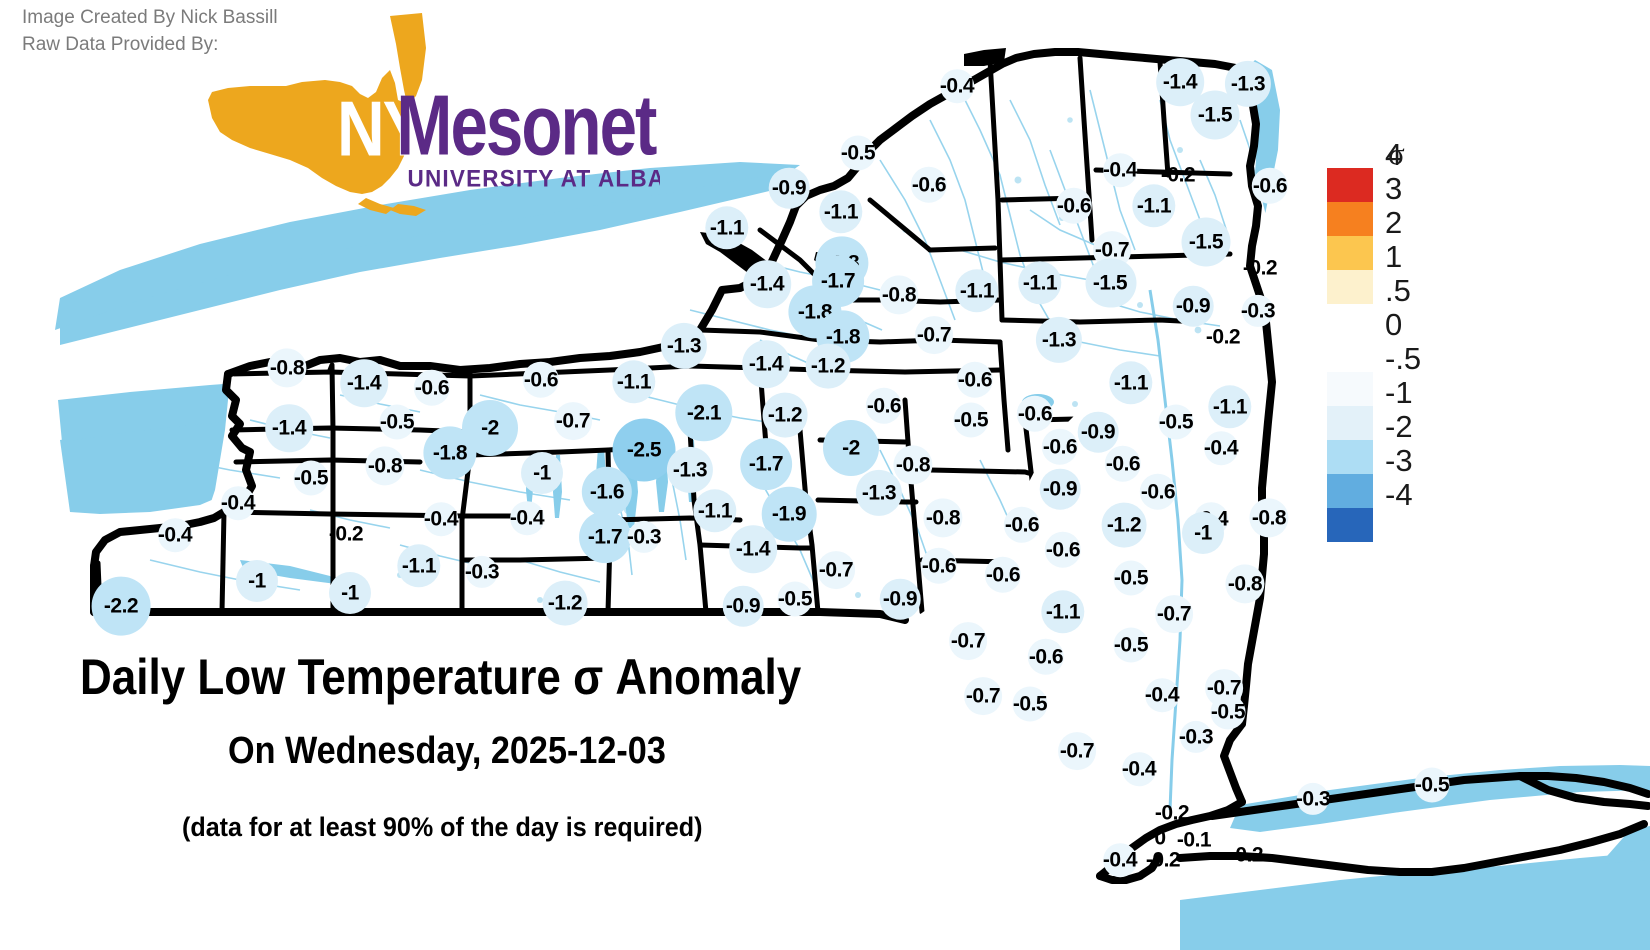 This screenshot has width=1650, height=950. What do you see at coordinates (1420, 325) in the screenshot?
I see `colorbar-tick-labels: 4 3 2 1.5 0 -.5 -1 -2 -3 -4` at bounding box center [1420, 325].